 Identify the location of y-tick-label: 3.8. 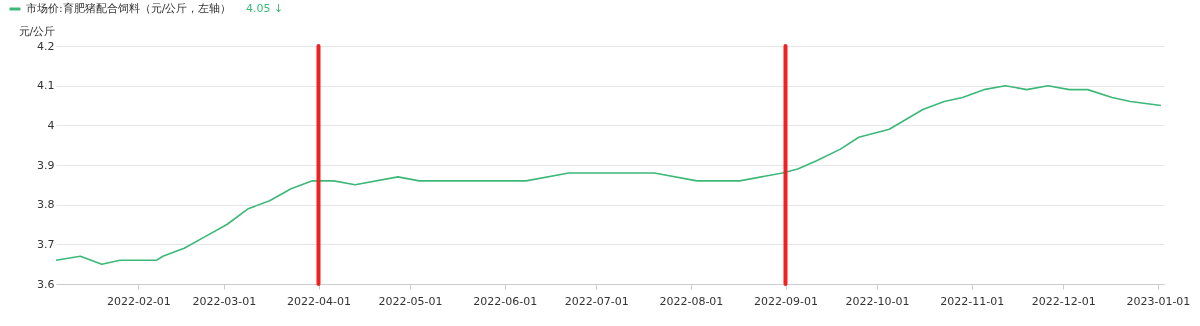
(46, 205).